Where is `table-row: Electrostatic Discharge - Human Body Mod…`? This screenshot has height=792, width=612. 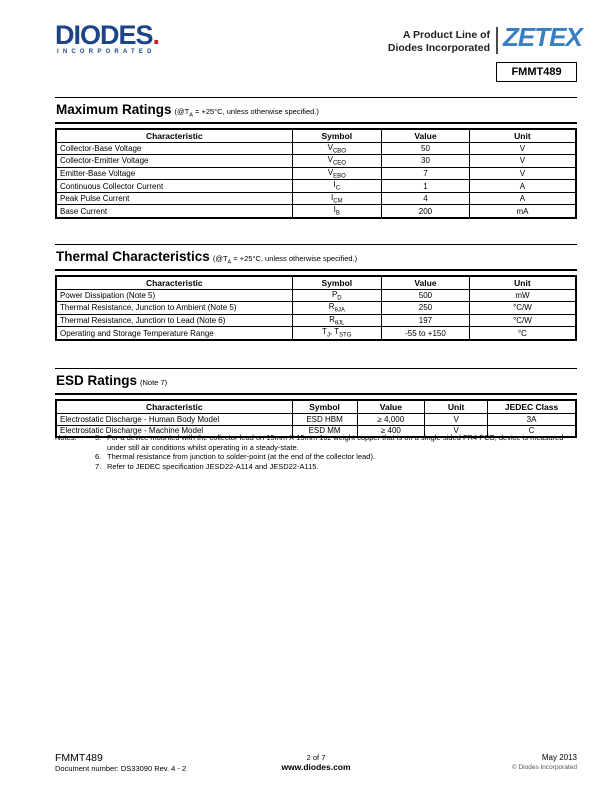 table-row: Electrostatic Discharge - Human Body Mod… is located at coordinates (316, 419).